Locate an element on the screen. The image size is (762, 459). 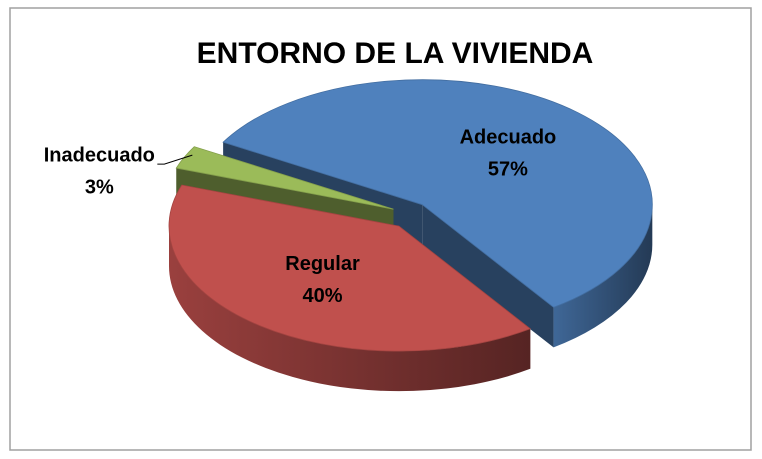
slice-label: Regular is located at coordinates (322, 264).